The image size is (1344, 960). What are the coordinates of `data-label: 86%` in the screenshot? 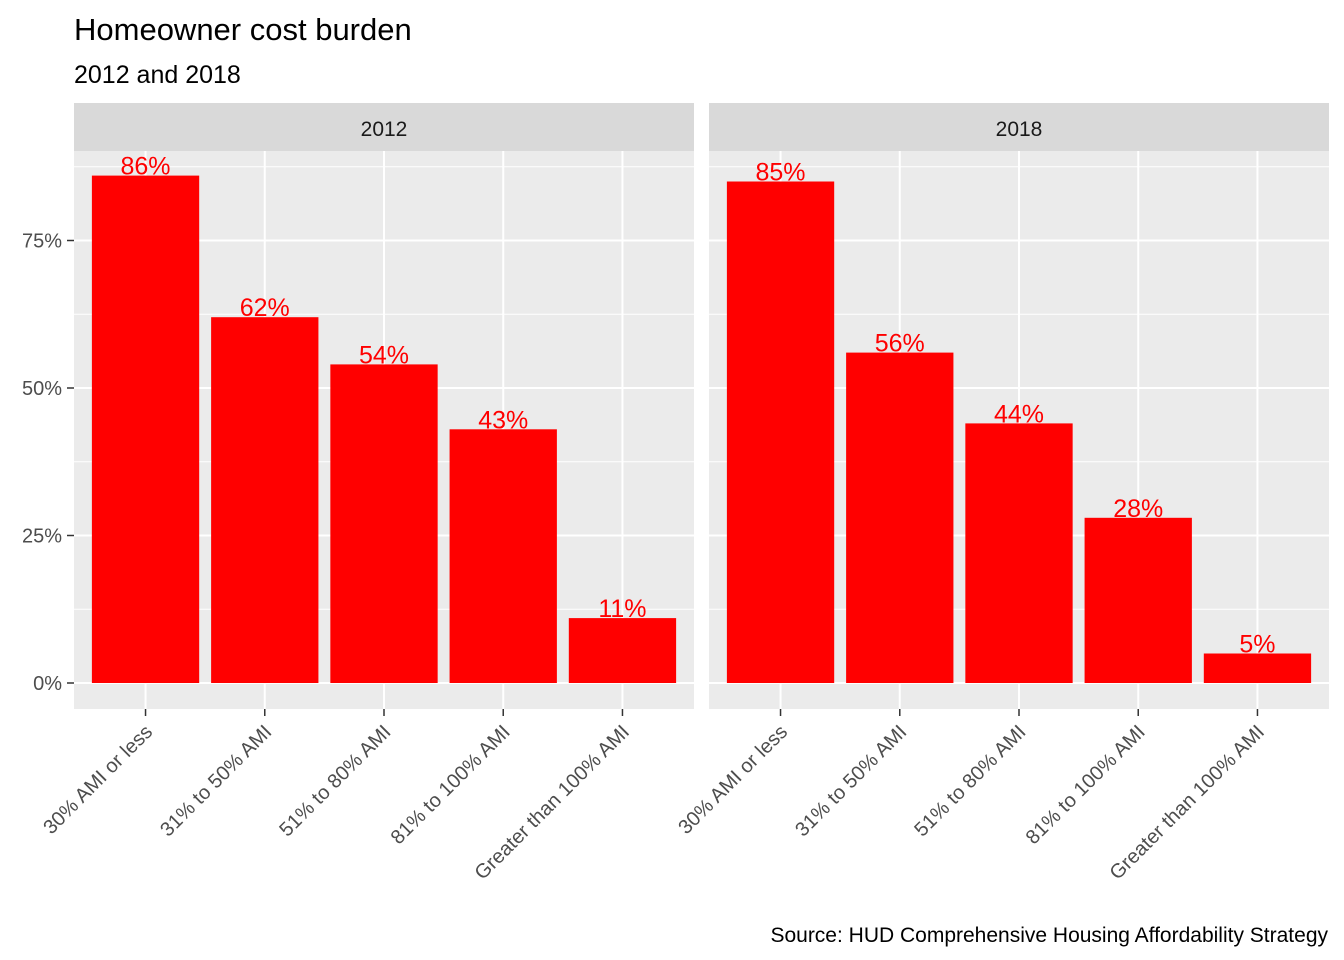 It's located at (146, 167).